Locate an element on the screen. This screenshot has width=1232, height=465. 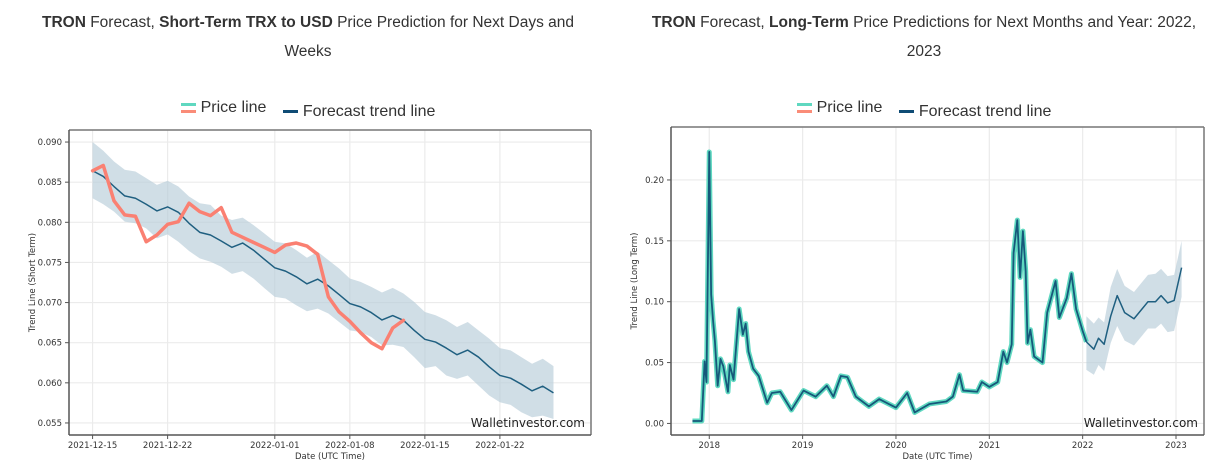
x-tick-label: 2021-12-15 is located at coordinates (92, 446).